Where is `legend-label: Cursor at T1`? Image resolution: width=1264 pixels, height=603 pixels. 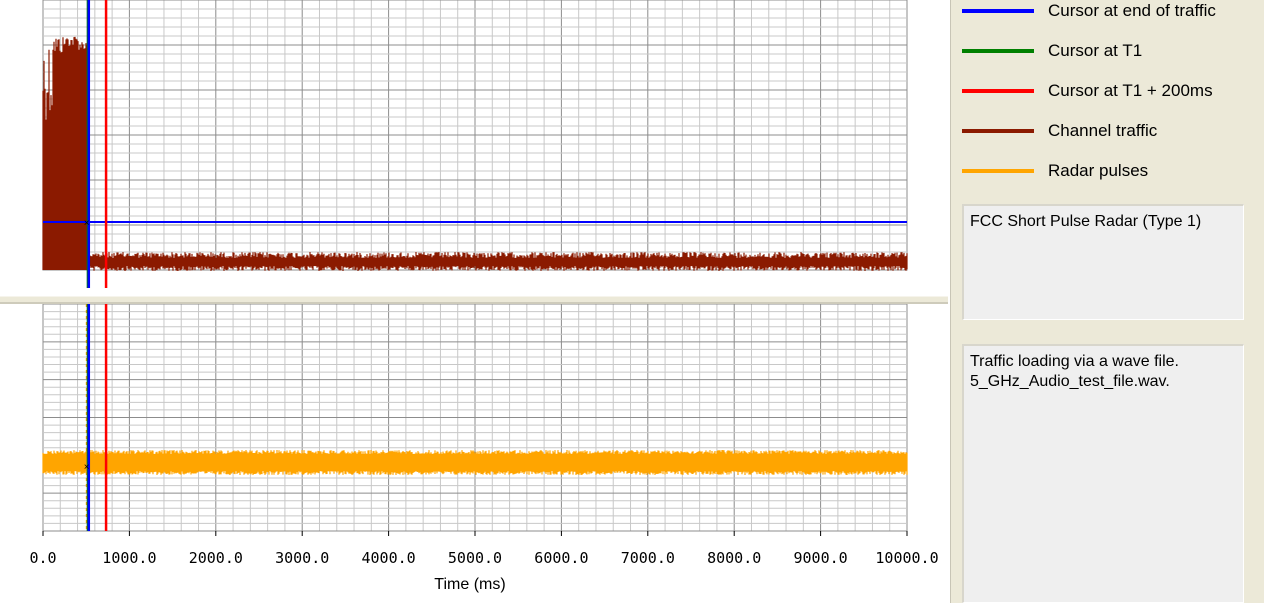 legend-label: Cursor at T1 is located at coordinates (1095, 50).